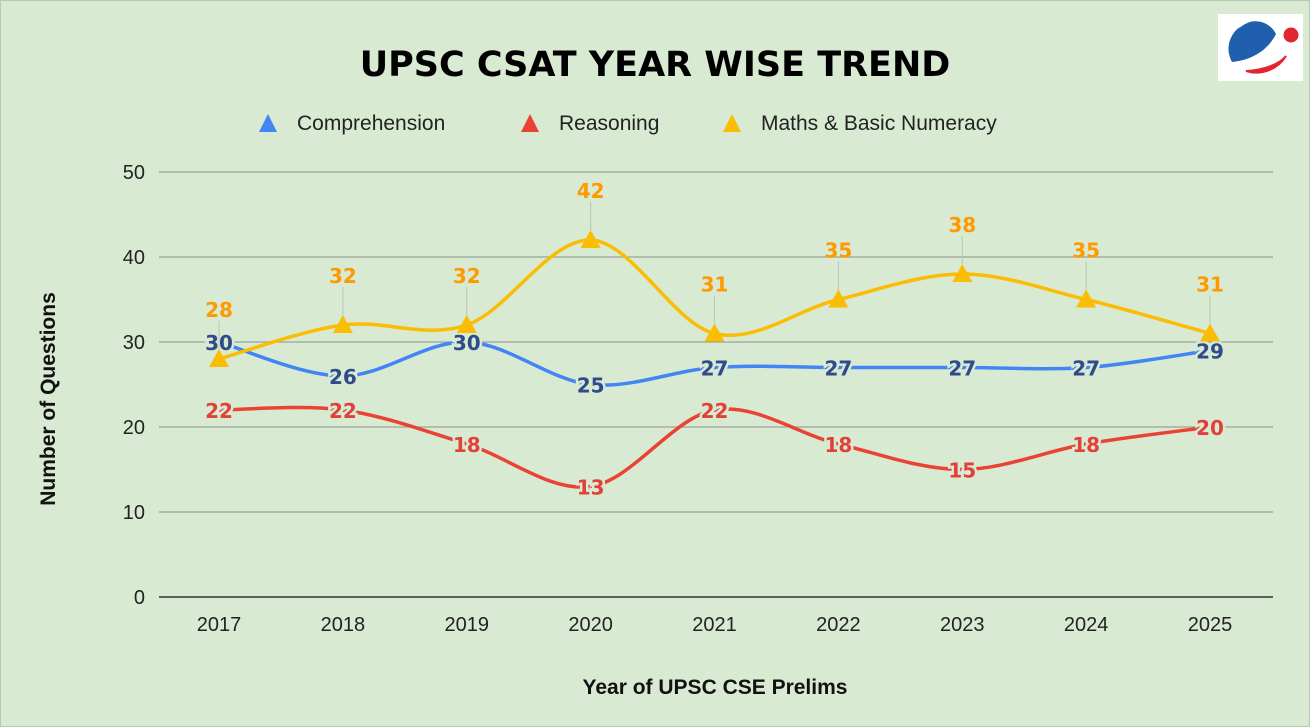 Image resolution: width=1310 pixels, height=727 pixels. What do you see at coordinates (591, 191) in the screenshot?
I see `data-label: 42` at bounding box center [591, 191].